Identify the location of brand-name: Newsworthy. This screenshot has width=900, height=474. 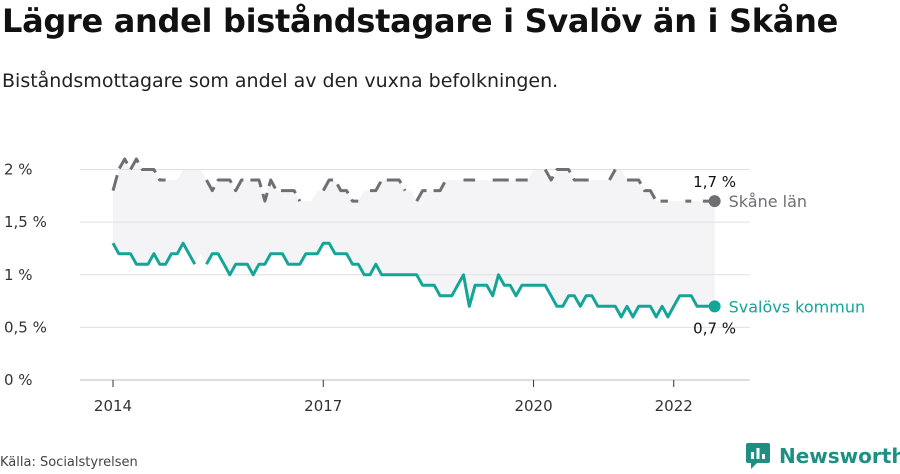
(839, 456).